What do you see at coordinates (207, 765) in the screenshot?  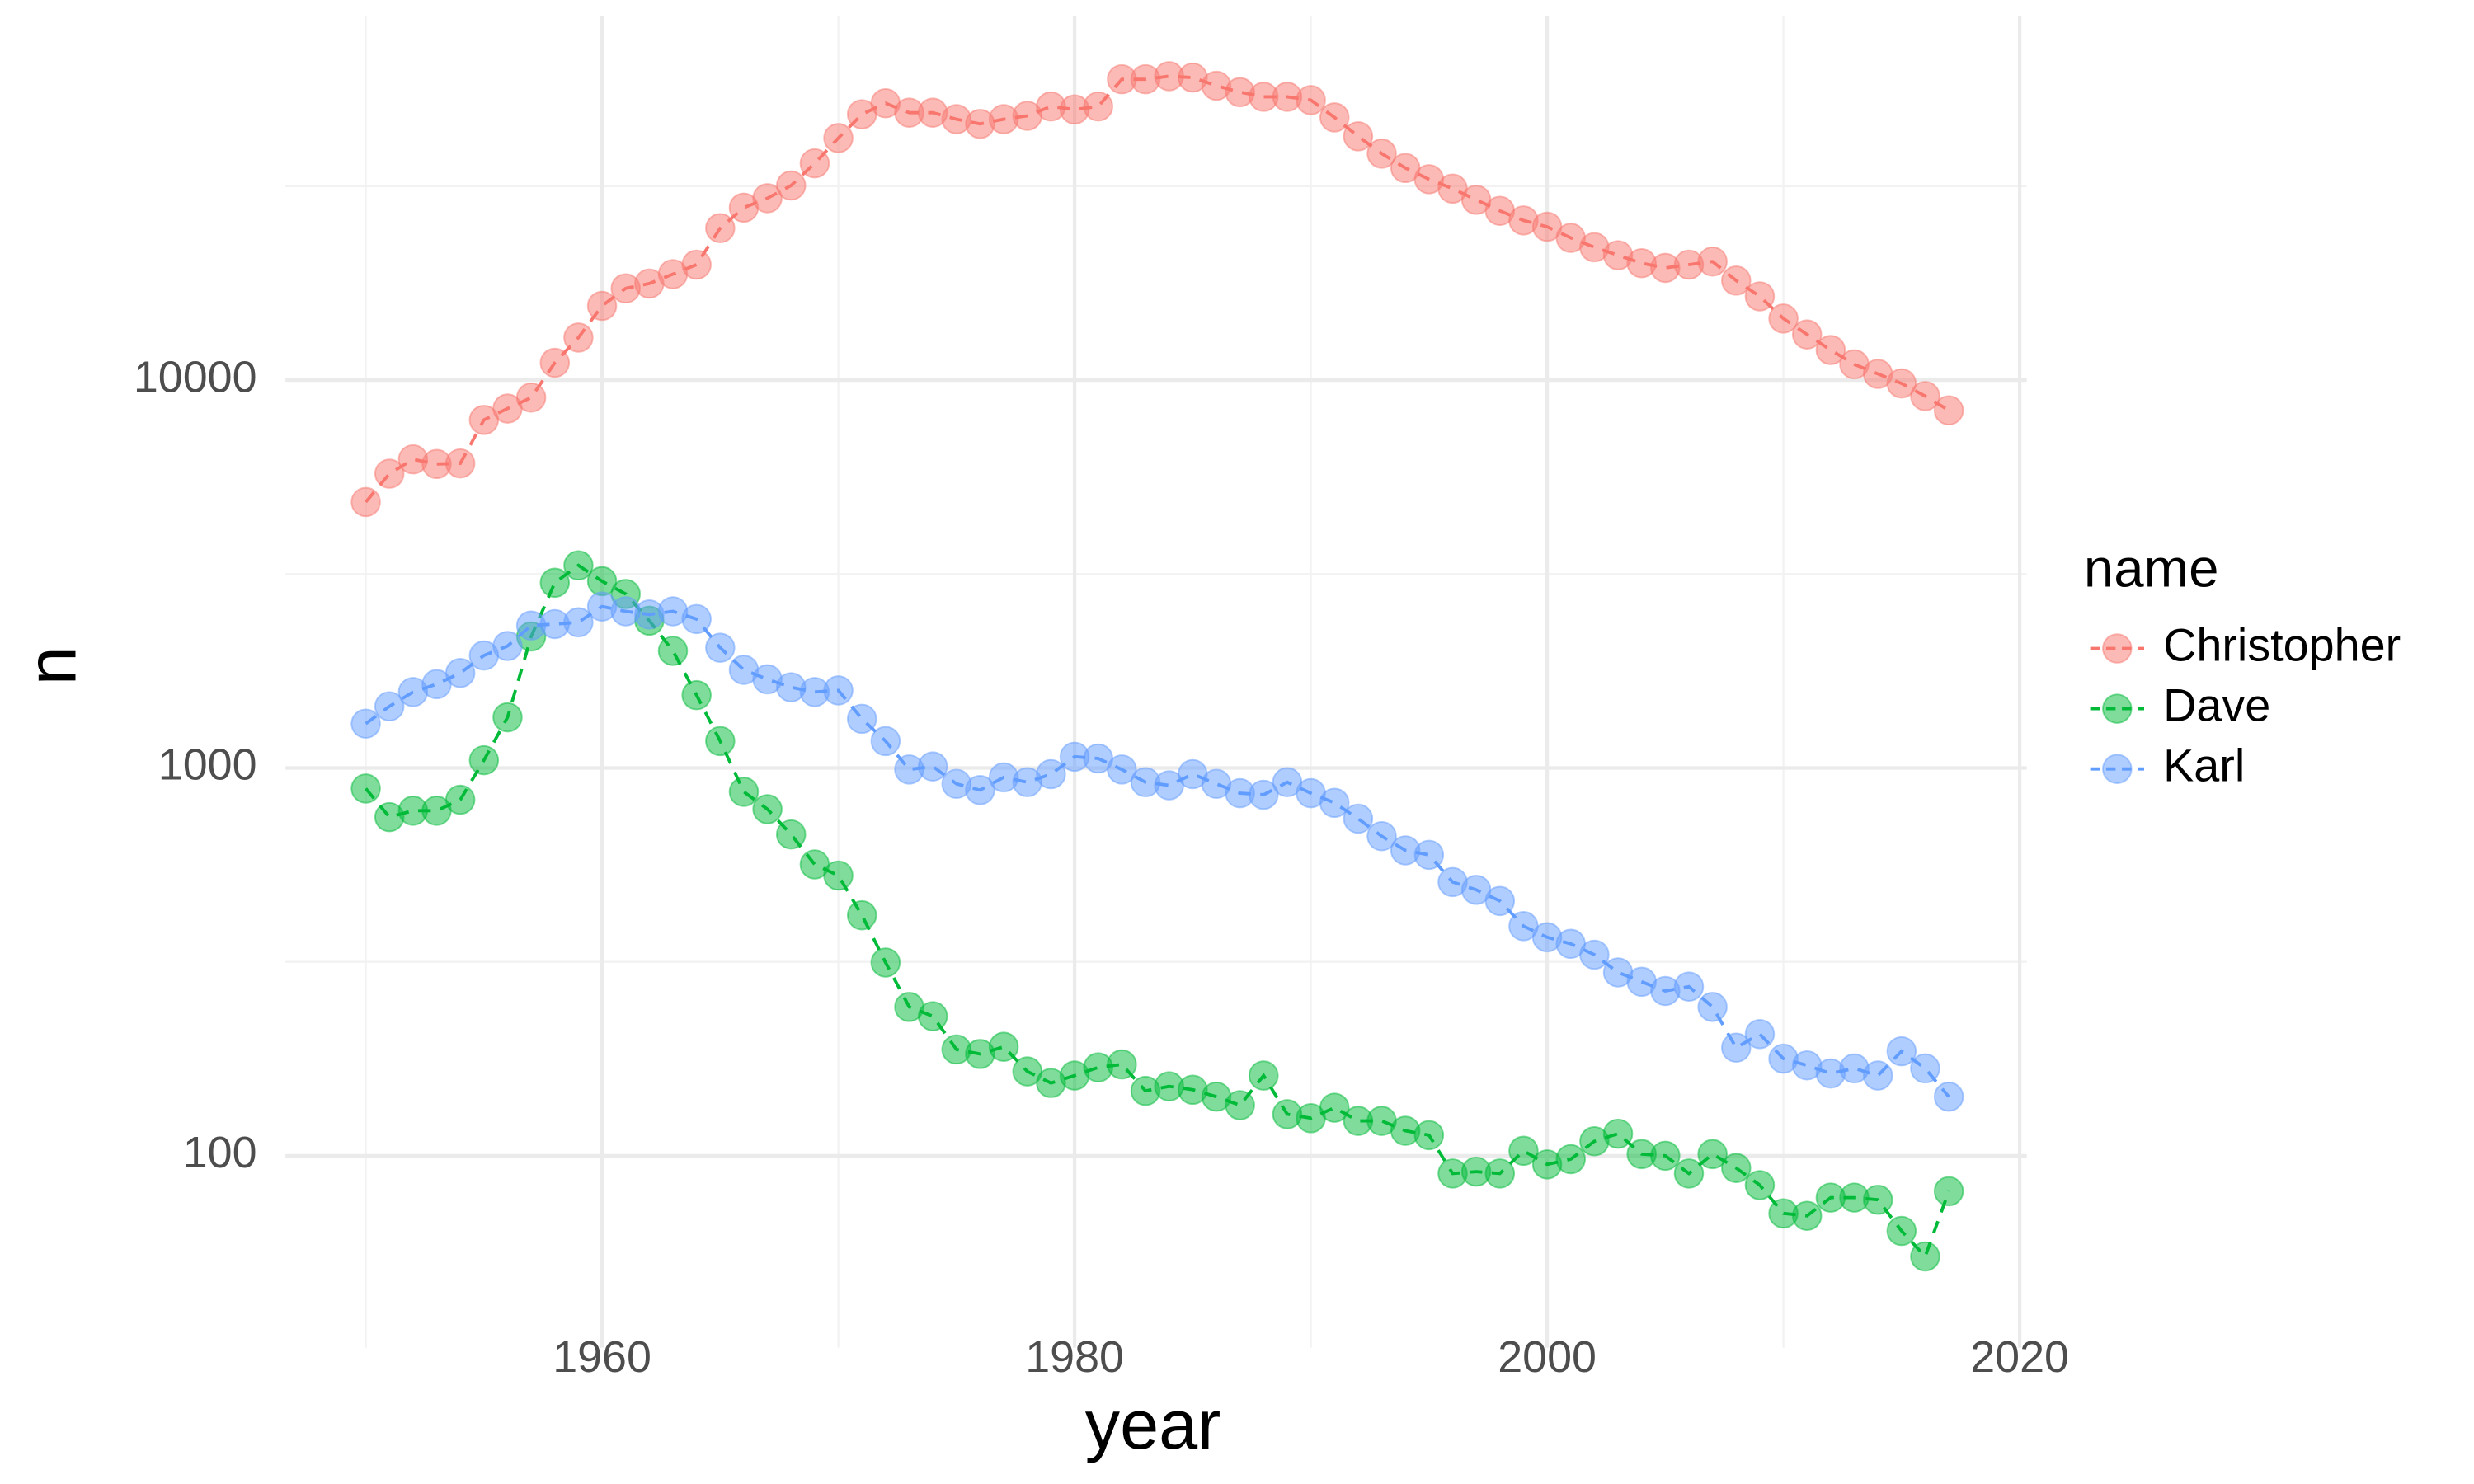 I see `y-tick-label: 1000` at bounding box center [207, 765].